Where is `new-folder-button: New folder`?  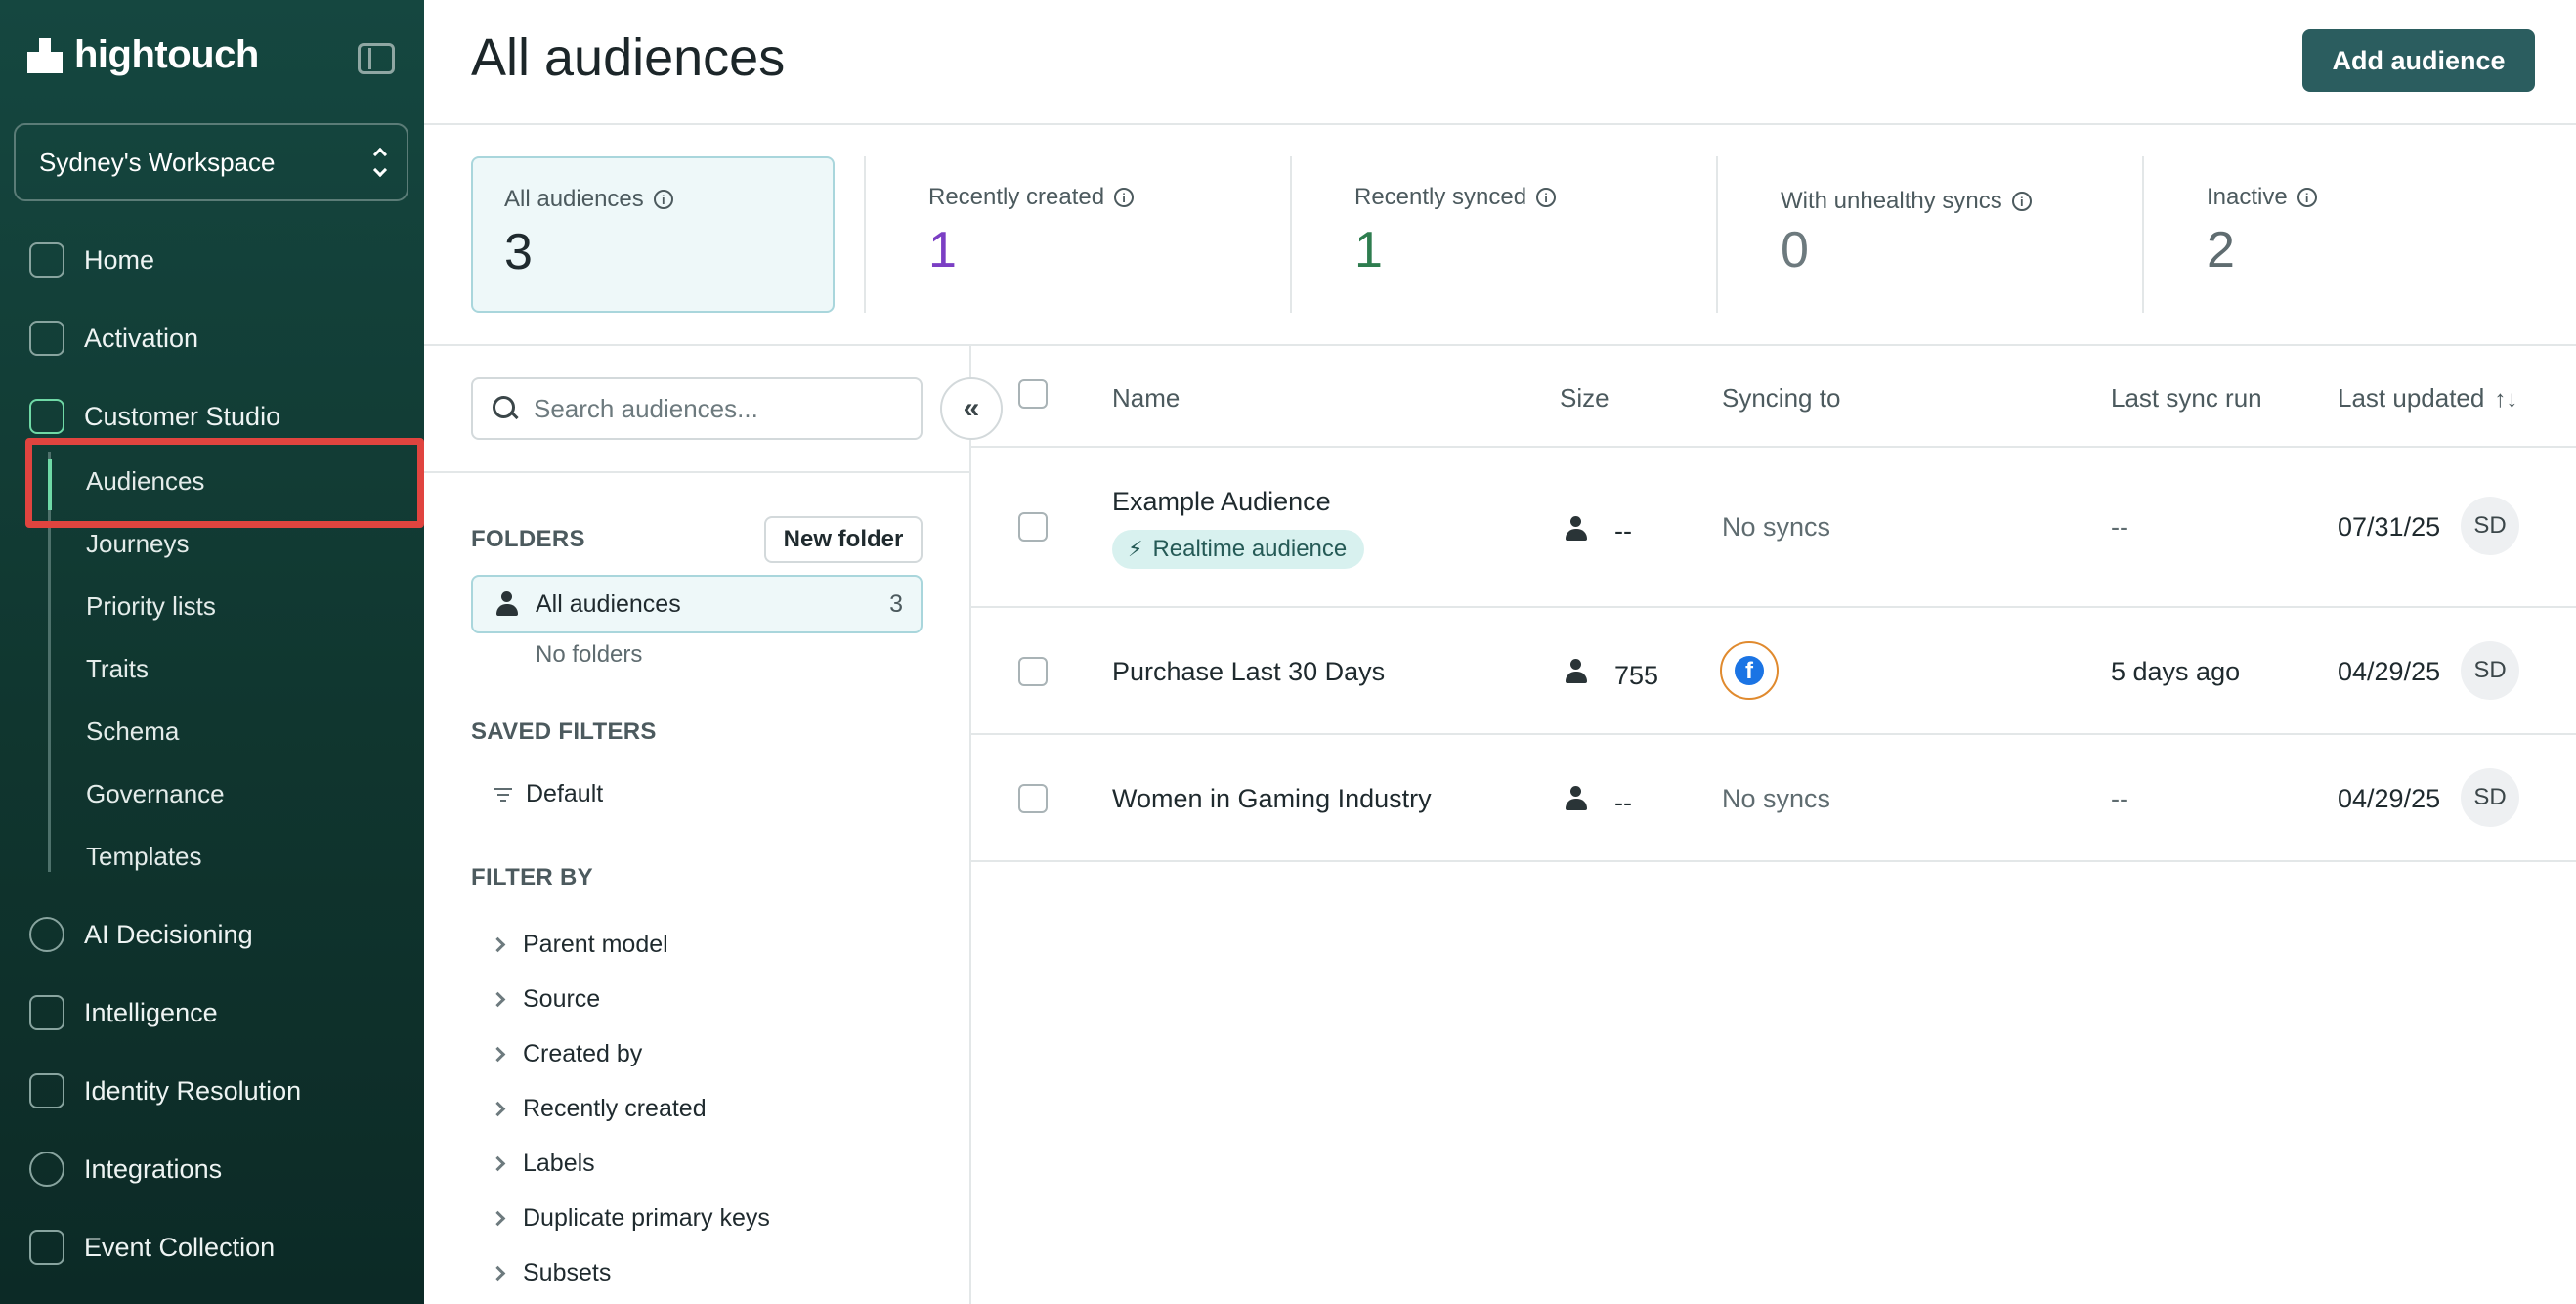 new-folder-button: New folder is located at coordinates (844, 539).